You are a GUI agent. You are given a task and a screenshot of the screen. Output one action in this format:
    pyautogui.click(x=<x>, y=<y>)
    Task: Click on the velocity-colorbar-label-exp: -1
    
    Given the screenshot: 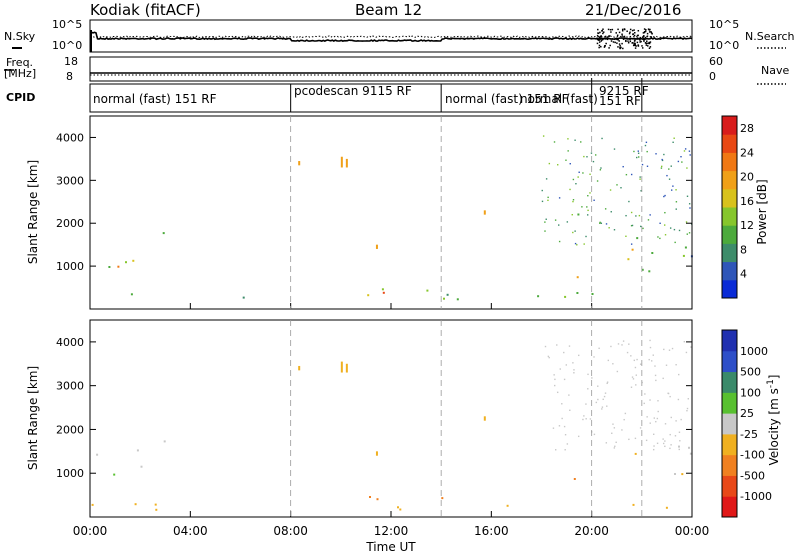 What is the action you would take?
    pyautogui.click(x=771, y=383)
    